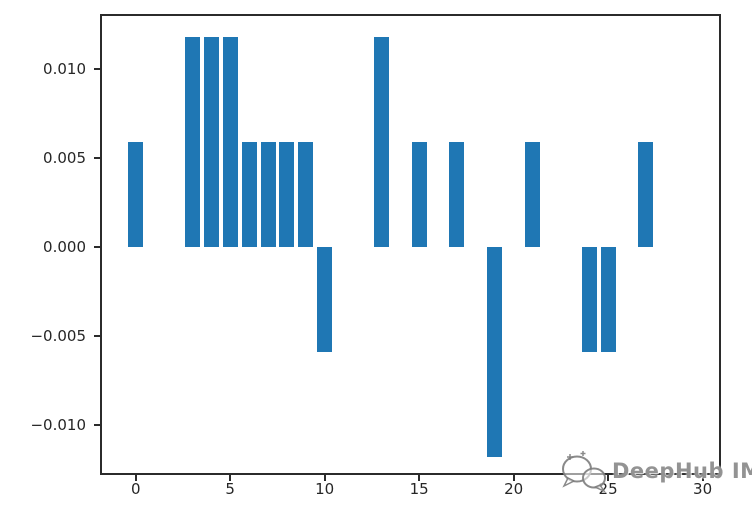  I want to click on y-tick-label-0.005: 0.005, so click(64, 157).